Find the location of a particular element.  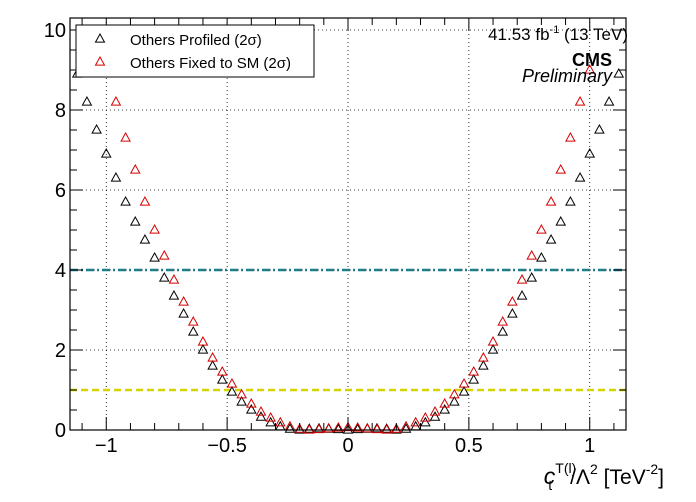

cms-label: CMS is located at coordinates (592, 60).